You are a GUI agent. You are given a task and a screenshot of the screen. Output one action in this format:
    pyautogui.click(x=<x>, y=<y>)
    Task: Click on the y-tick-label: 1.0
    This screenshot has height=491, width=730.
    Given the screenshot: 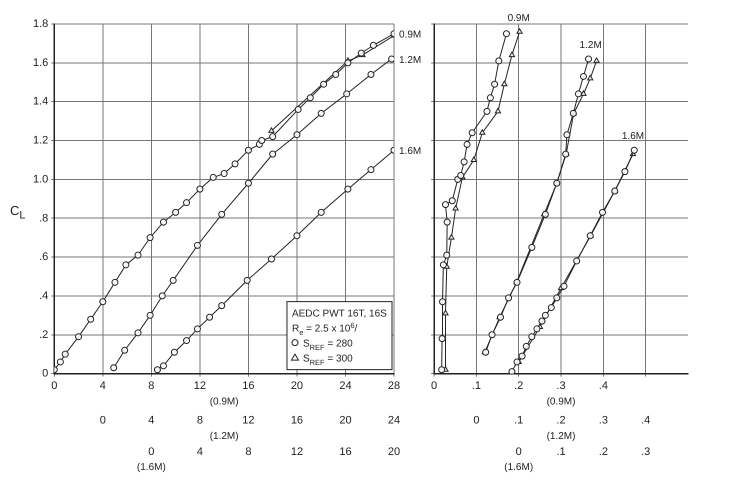 What is the action you would take?
    pyautogui.click(x=40, y=179)
    